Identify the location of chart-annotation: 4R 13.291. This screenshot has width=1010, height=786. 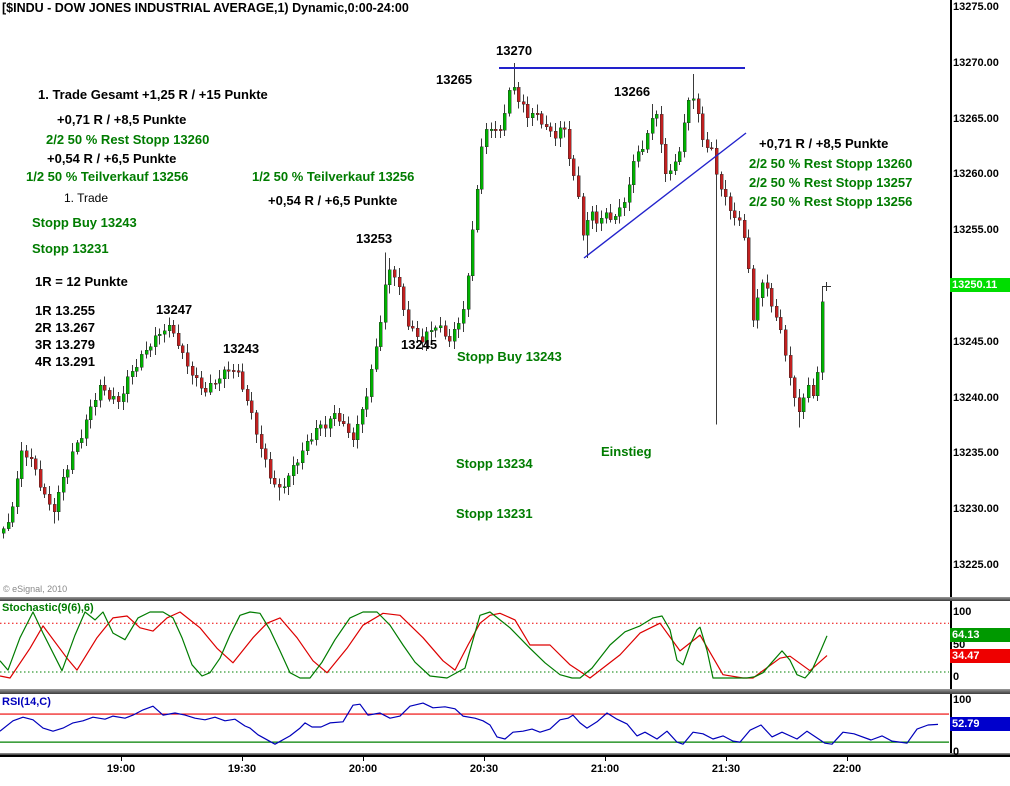
(65, 361).